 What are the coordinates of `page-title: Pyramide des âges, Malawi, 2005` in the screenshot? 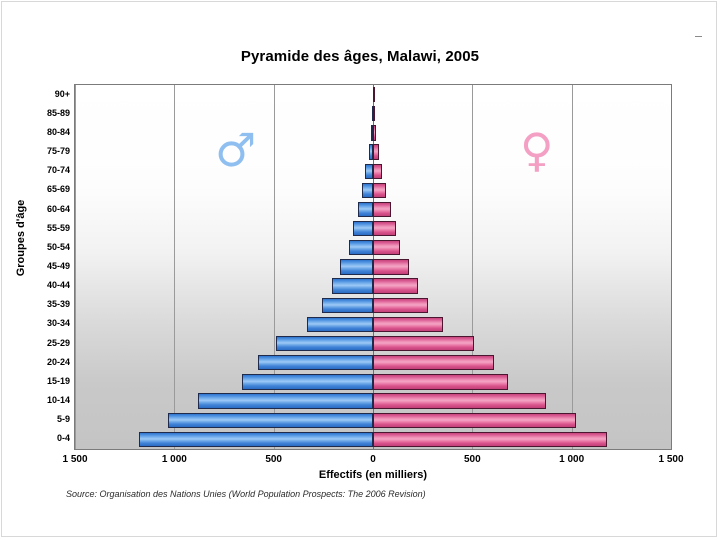 It's located at (360, 56).